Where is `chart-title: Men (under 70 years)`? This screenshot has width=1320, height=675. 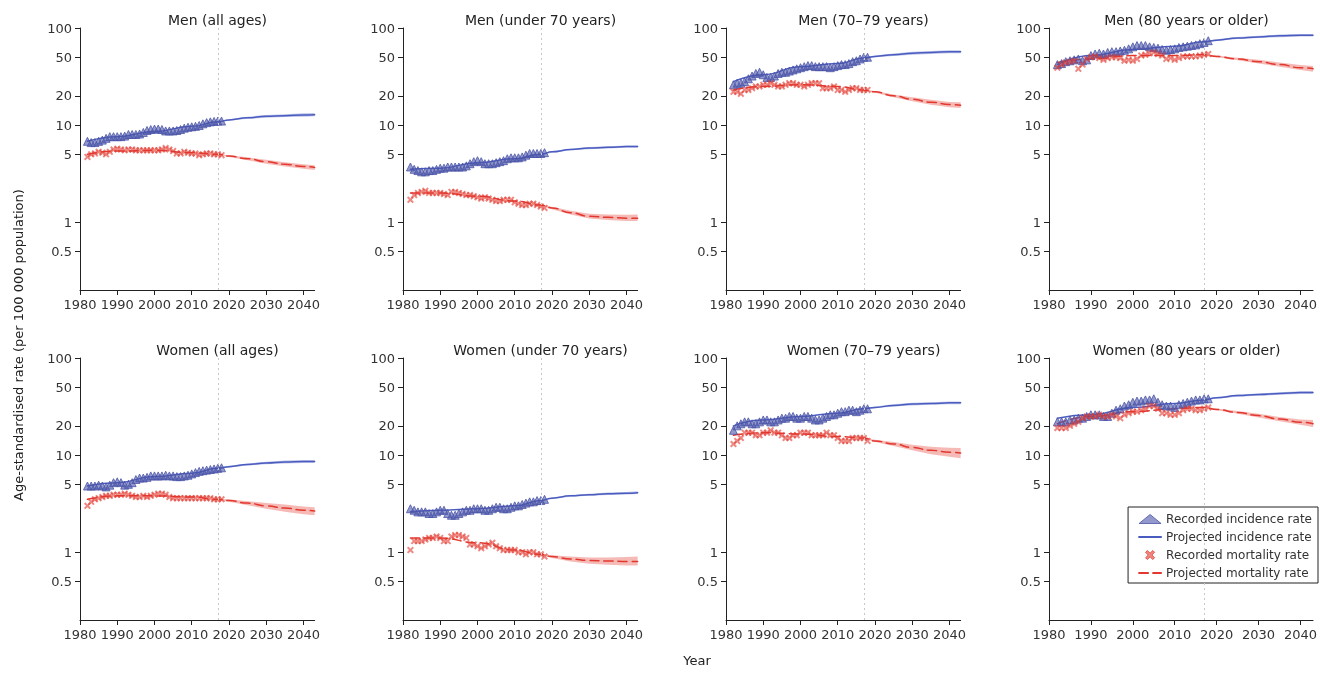 chart-title: Men (under 70 years) is located at coordinates (540, 20).